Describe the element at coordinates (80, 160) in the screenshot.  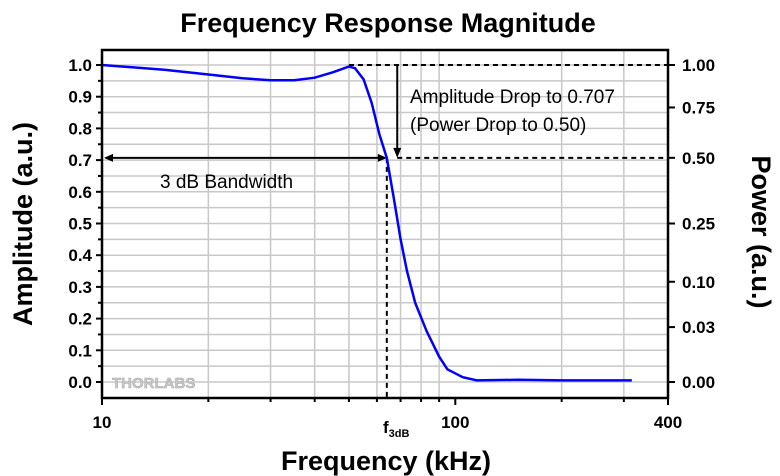
I see `y-tick-label: 0.7` at that location.